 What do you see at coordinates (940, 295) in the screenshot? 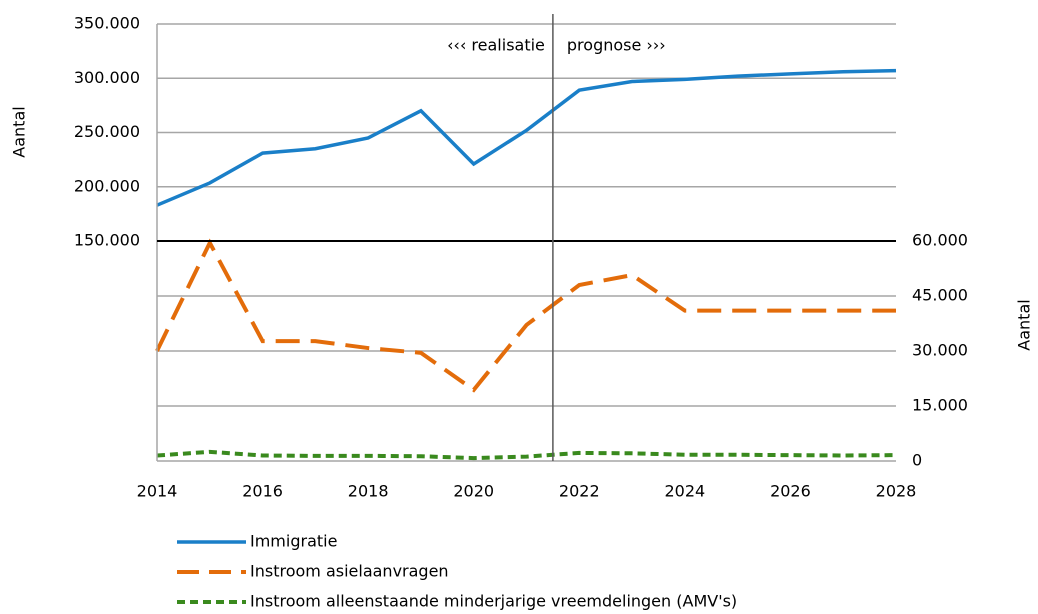
I see `y-tick-label: 45.000` at bounding box center [940, 295].